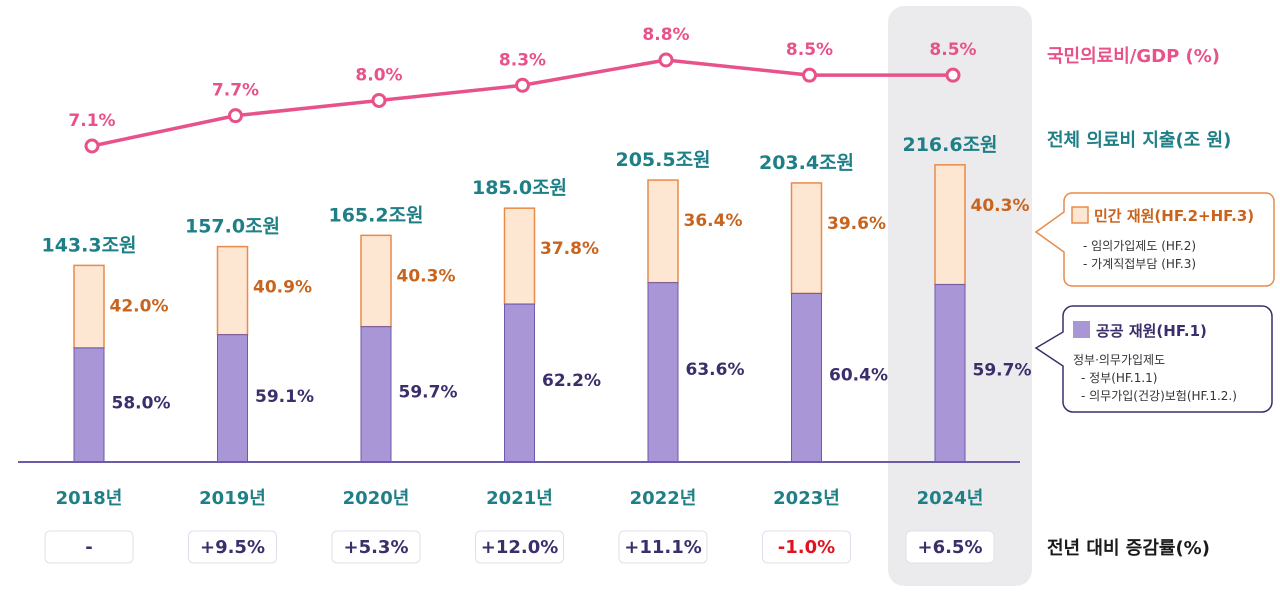 The image size is (1280, 594). What do you see at coordinates (1128, 548) in the screenshot?
I see `yoy-series-name: 전년 대비 증감률(%)` at bounding box center [1128, 548].